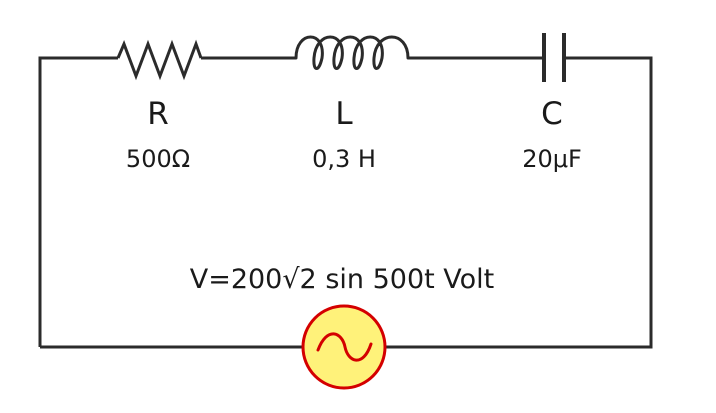 Image resolution: width=716 pixels, height=413 pixels. What do you see at coordinates (344, 159) in the screenshot?
I see `inductor-value: 0,3 H` at bounding box center [344, 159].